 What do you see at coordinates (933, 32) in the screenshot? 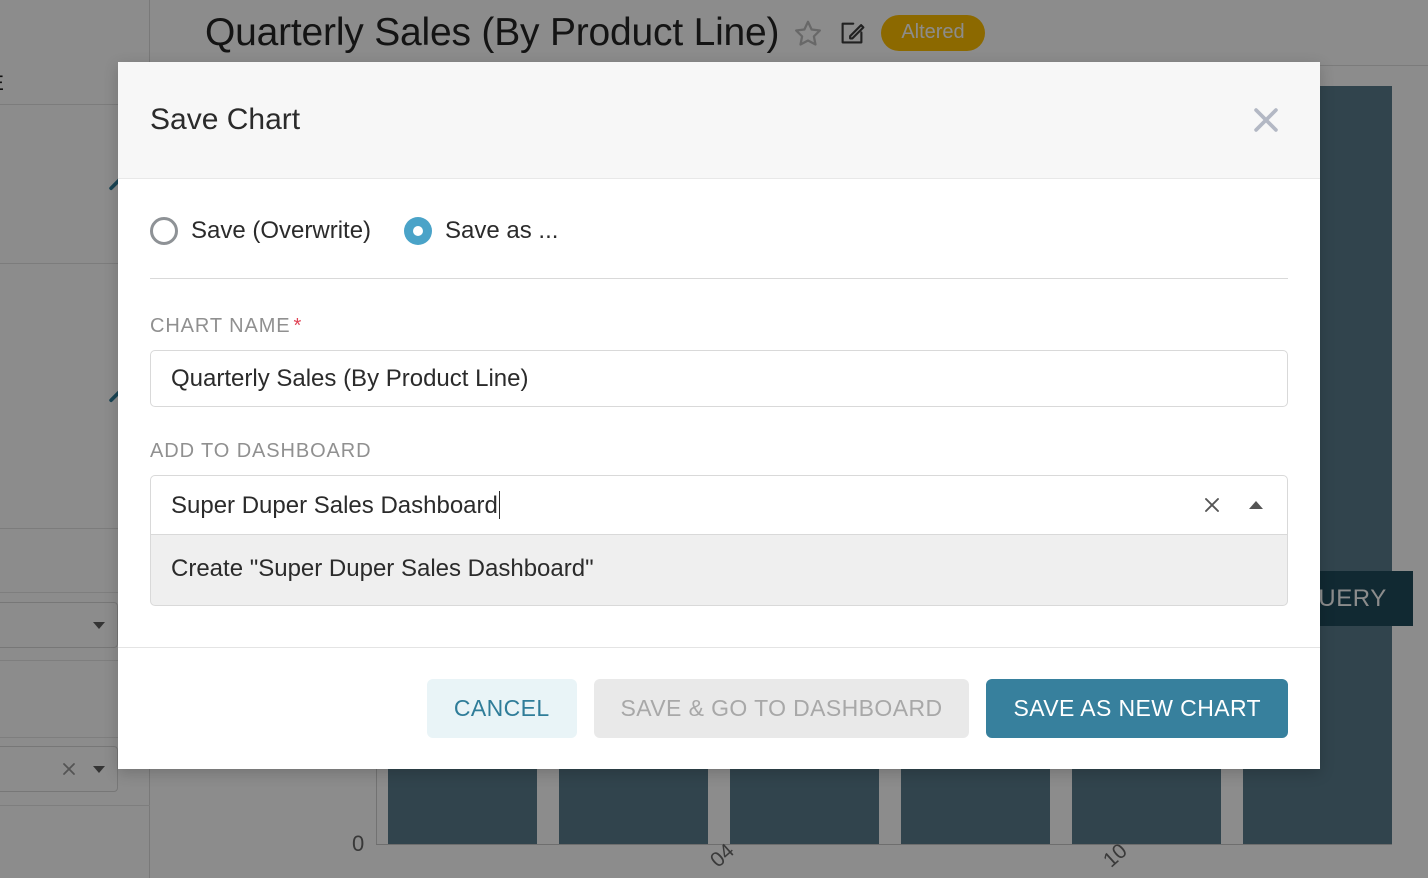
I see `status-badge: Altered` at bounding box center [933, 32].